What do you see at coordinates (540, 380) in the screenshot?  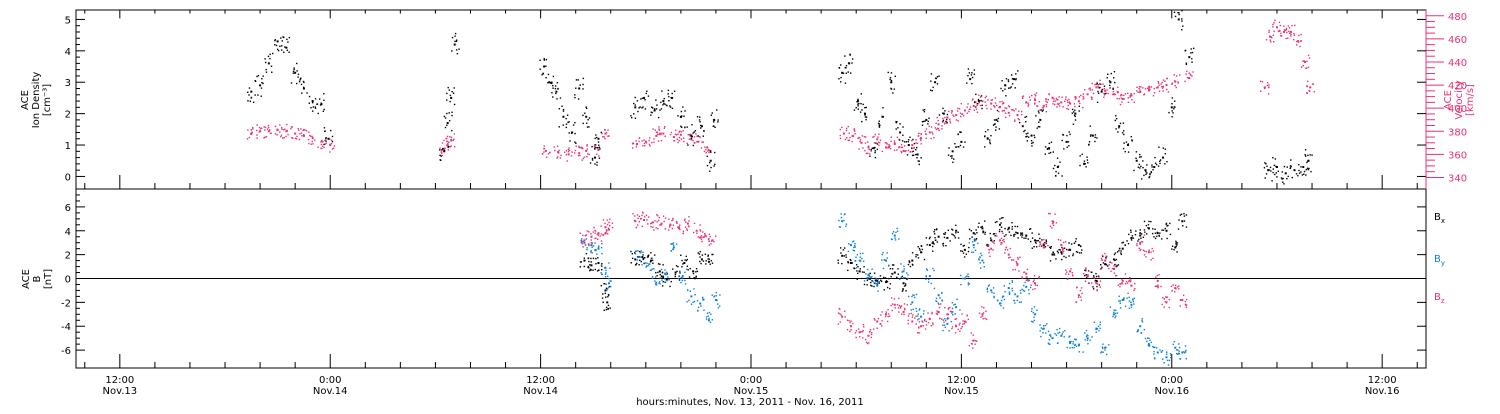 I see `x-tick-time: 12:00` at bounding box center [540, 380].